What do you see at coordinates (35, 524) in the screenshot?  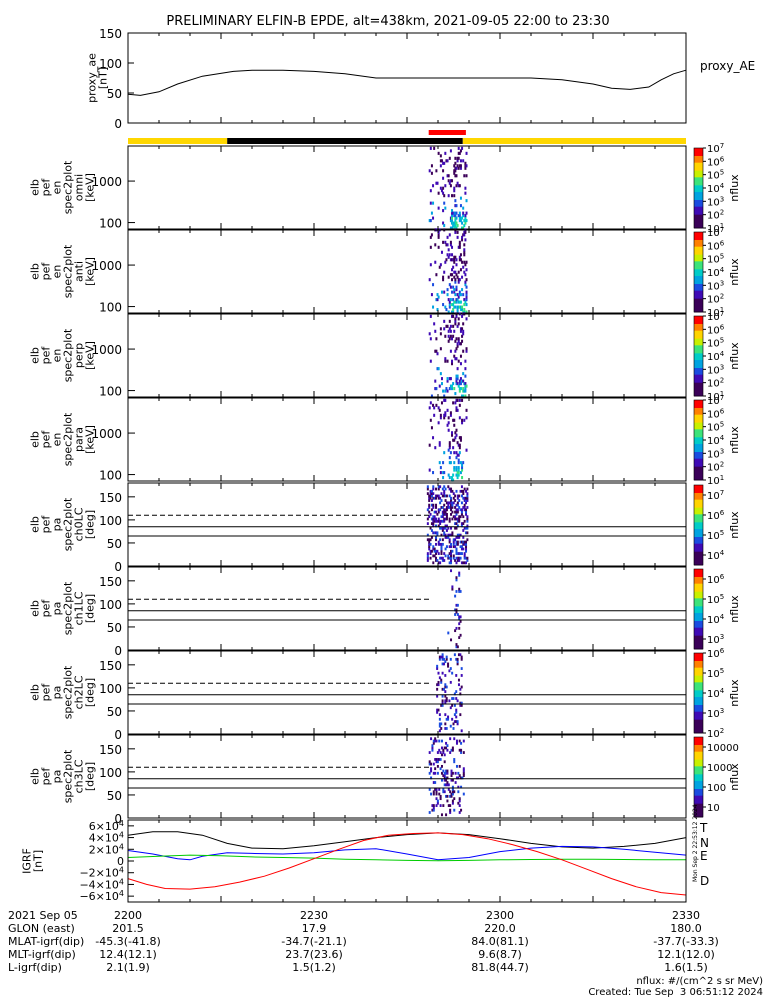 I see `y-axis-label-line: elb` at bounding box center [35, 524].